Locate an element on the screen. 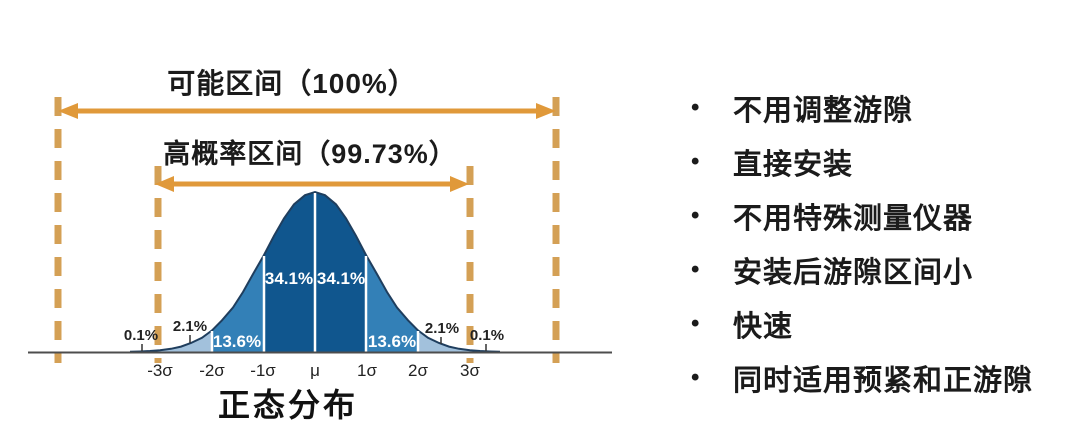  percent-label-13.6-right: 13.6% is located at coordinates (392, 341).